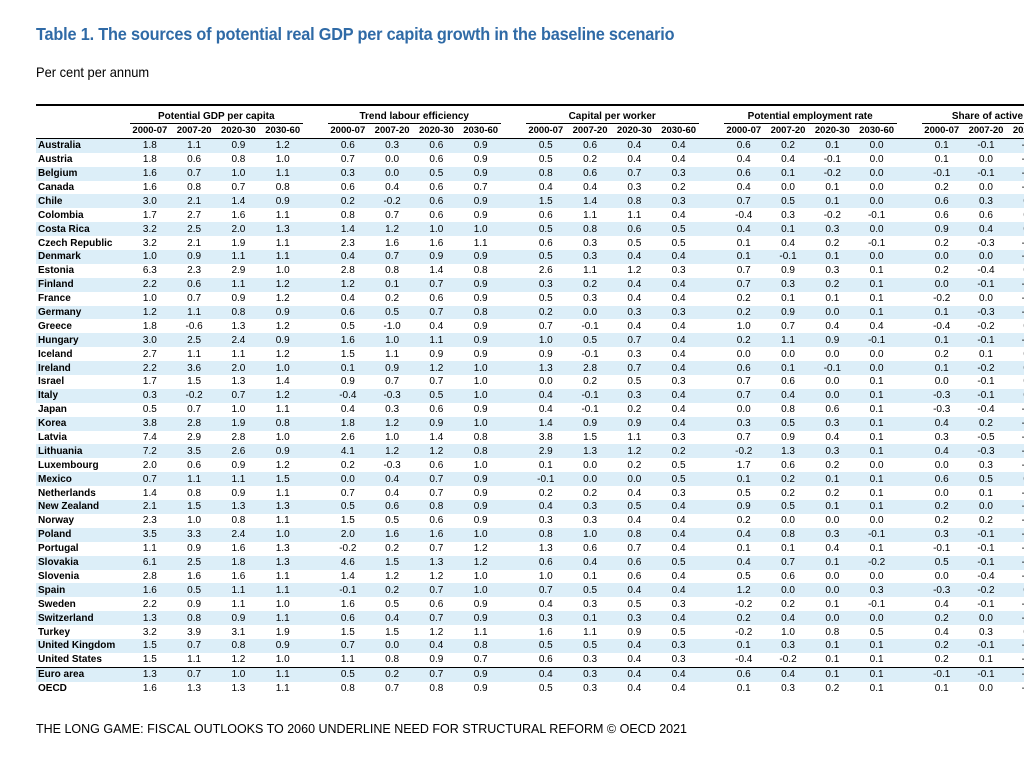  I want to click on country-cell: Czech Republic, so click(75, 243).